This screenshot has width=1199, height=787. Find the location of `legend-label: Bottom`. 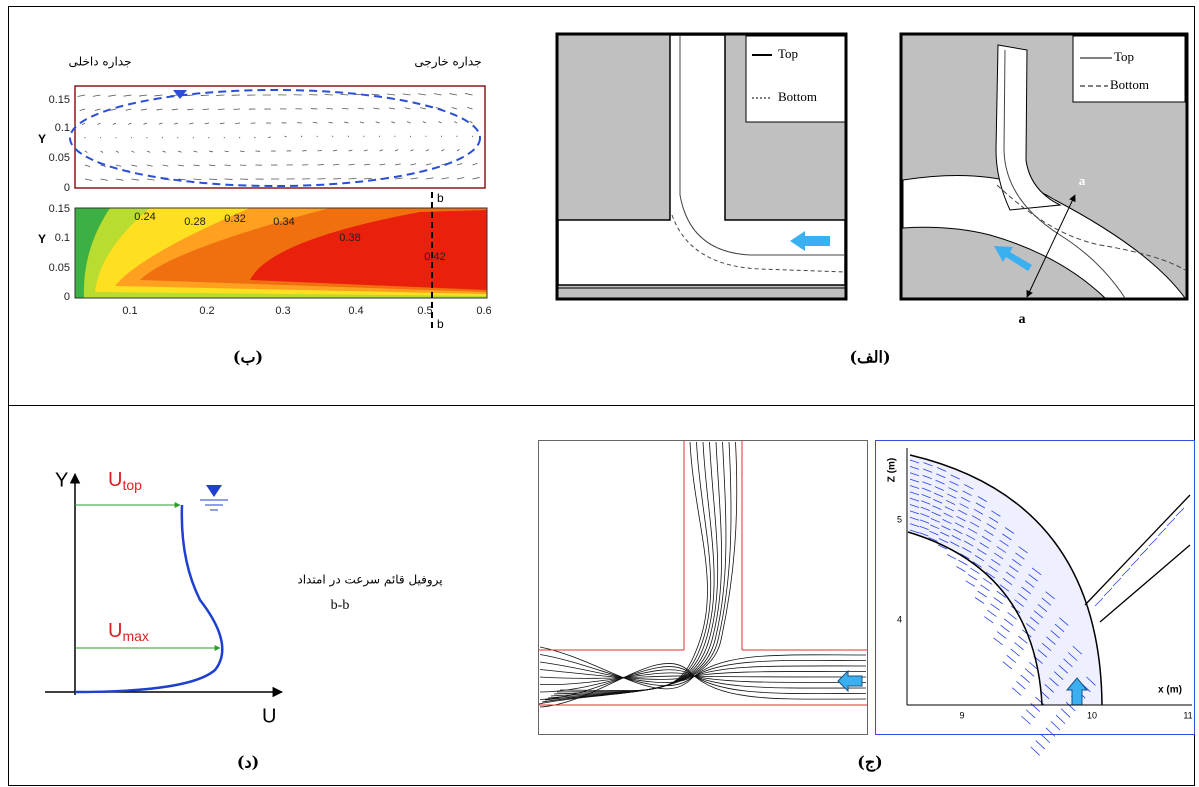

legend-label: Bottom is located at coordinates (1129, 84).